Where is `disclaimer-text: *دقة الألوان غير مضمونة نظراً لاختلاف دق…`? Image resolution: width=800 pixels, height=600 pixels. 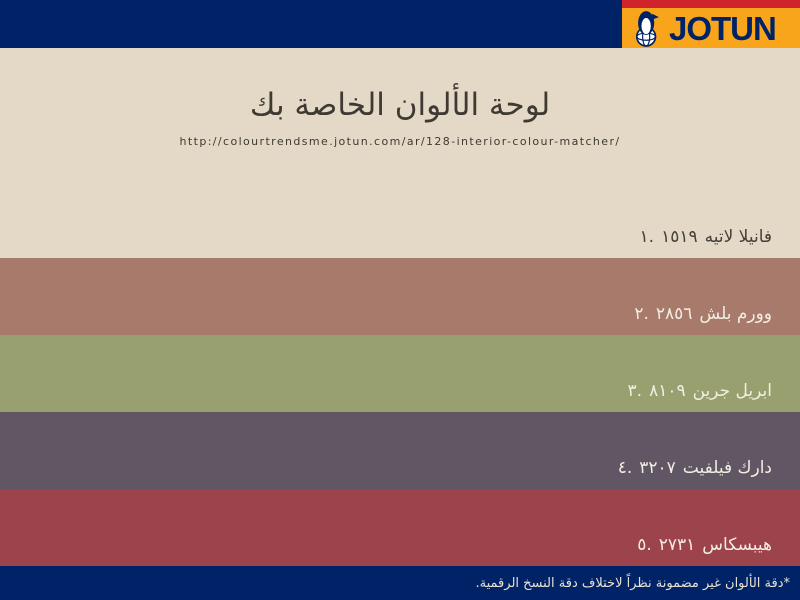 disclaimer-text: *دقة الألوان غير مضمونة نظراً لاختلاف دق… is located at coordinates (632, 583).